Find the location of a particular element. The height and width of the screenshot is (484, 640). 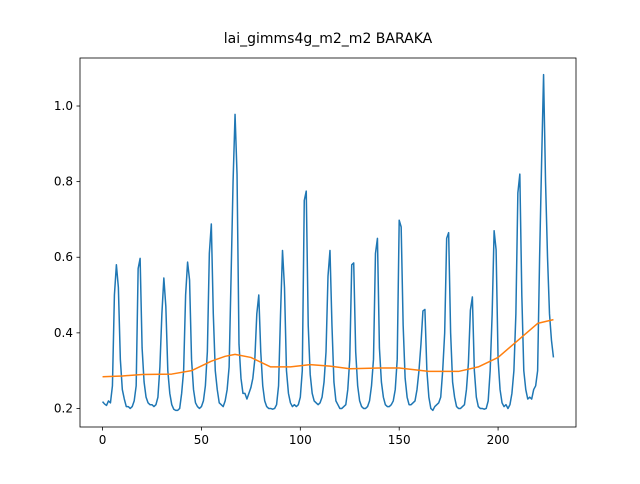

x-tick-label: 0 is located at coordinates (103, 440).